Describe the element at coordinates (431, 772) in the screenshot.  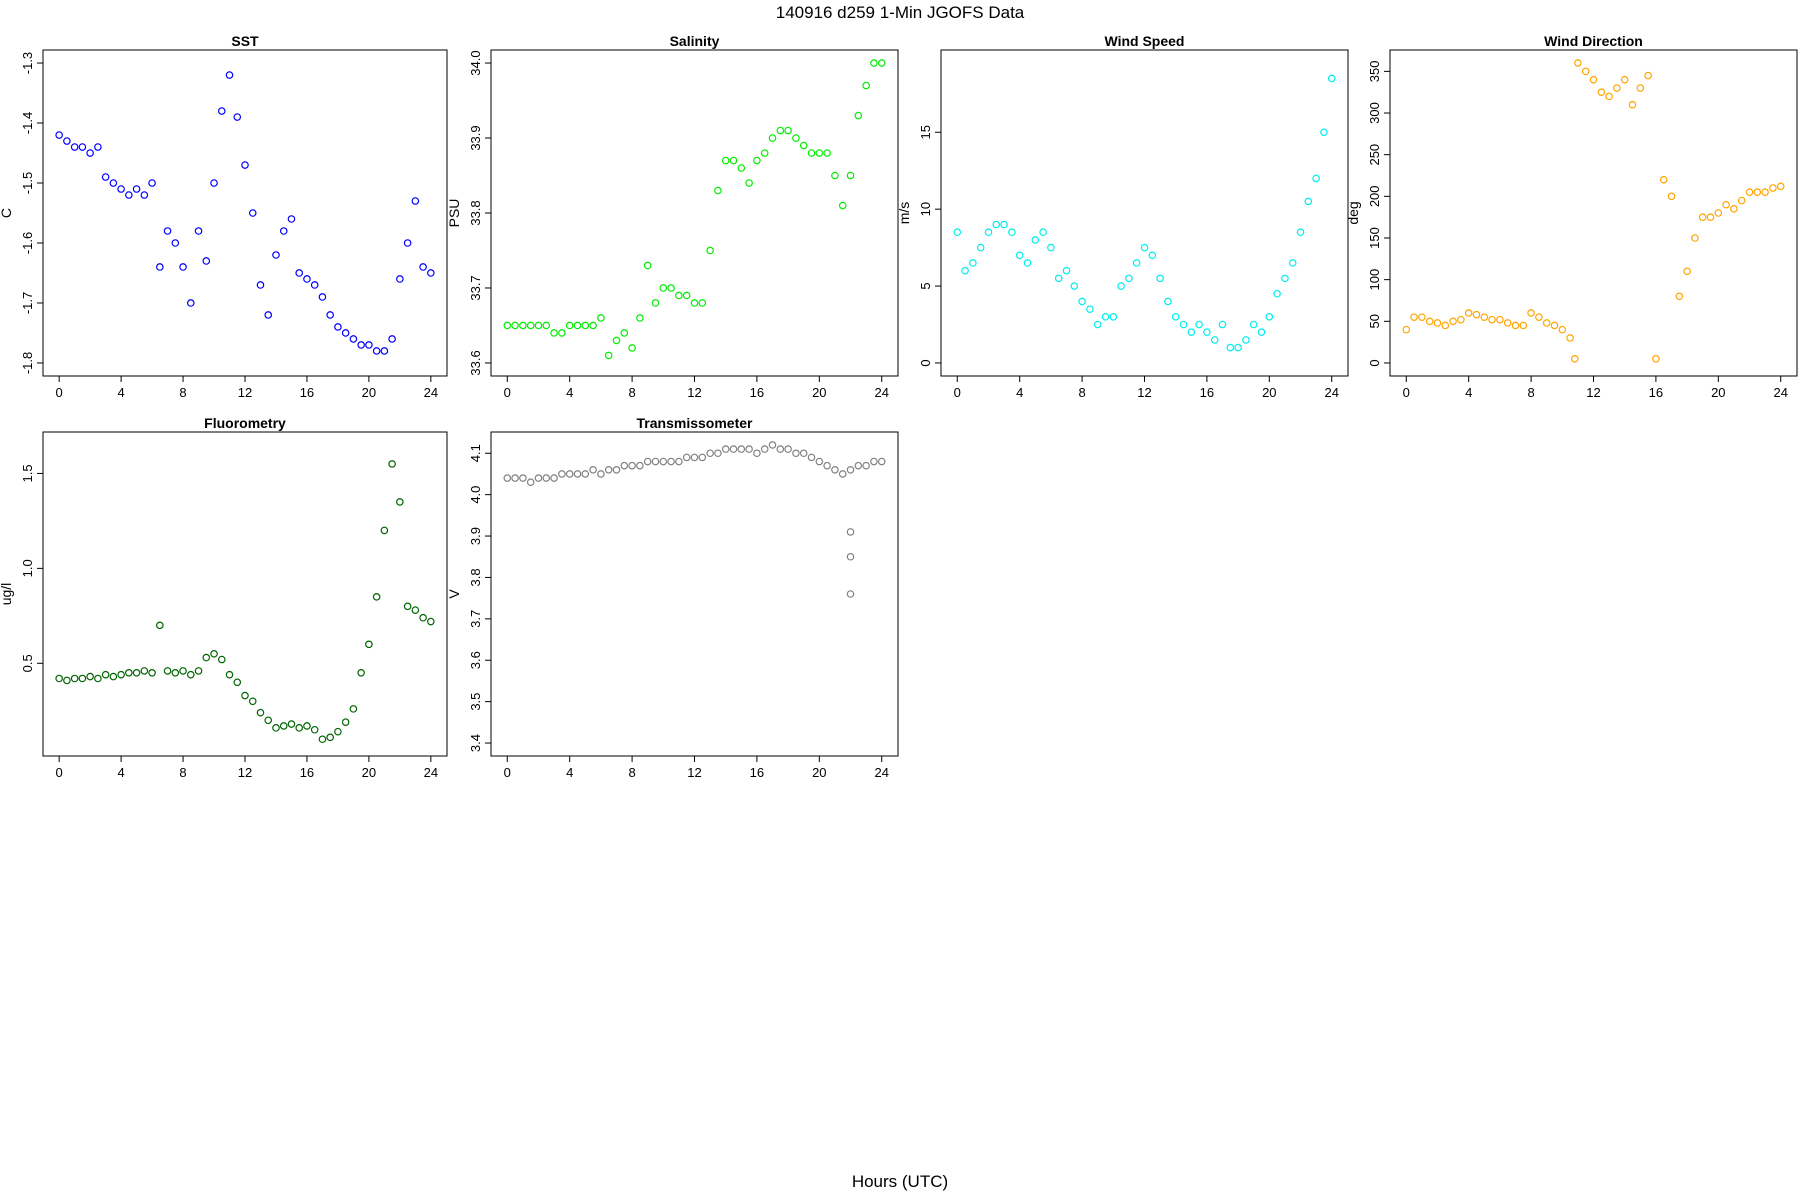
I see `x-tick-label: 24` at that location.